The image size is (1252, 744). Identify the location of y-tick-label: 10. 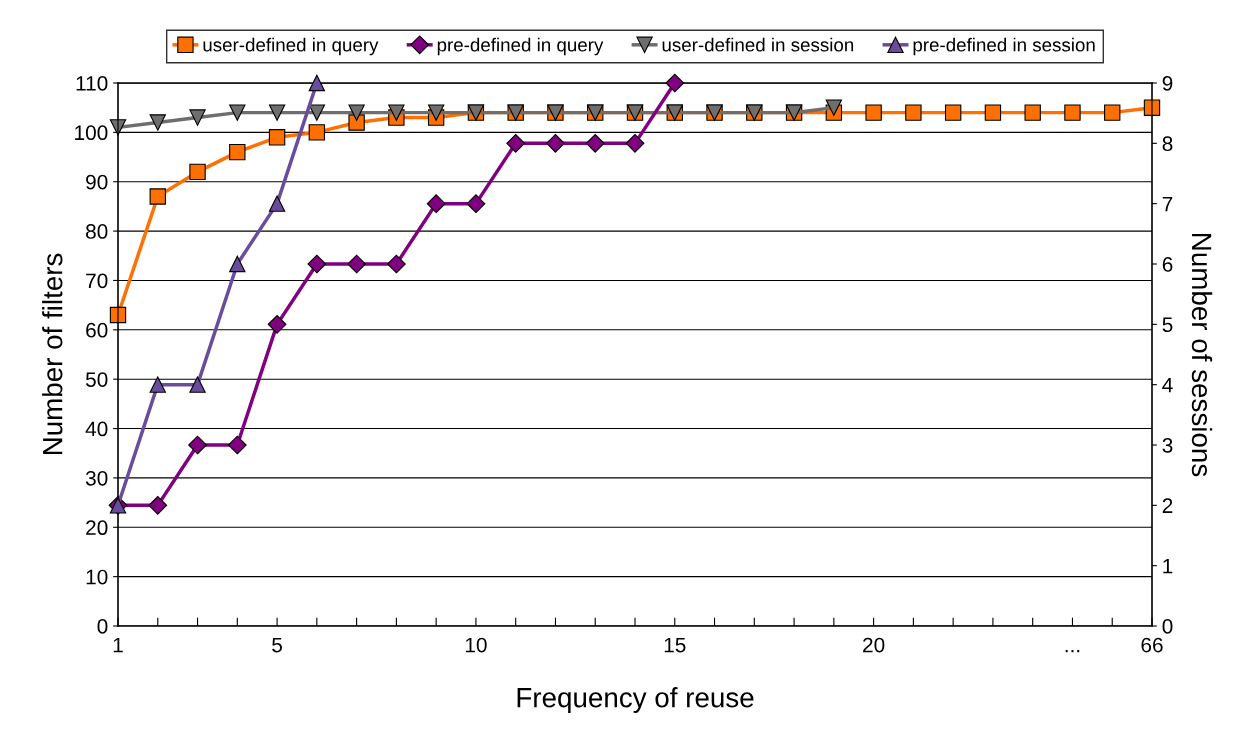
(97, 577).